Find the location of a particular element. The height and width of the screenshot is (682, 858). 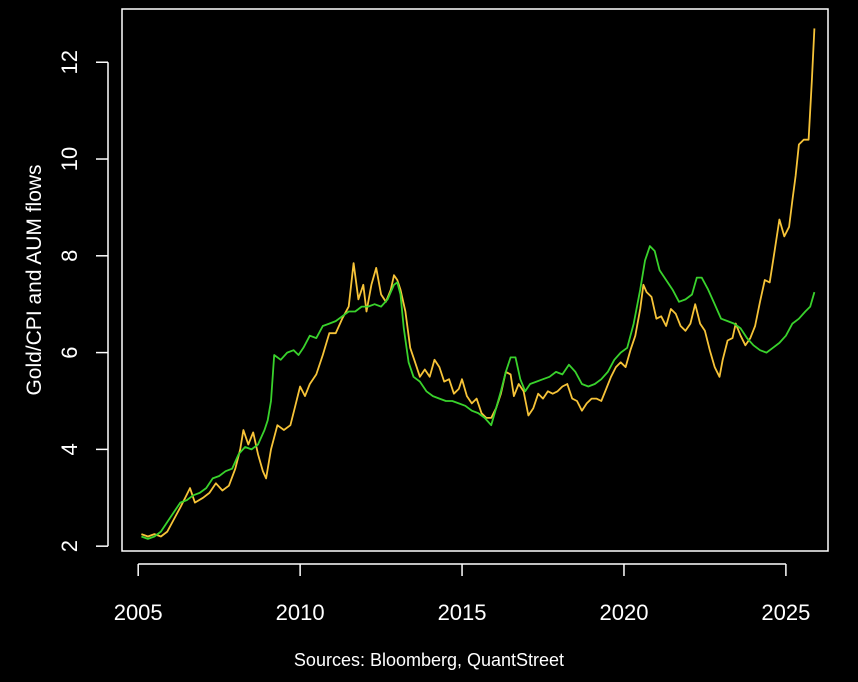

x-tick-label: 2015 is located at coordinates (462, 612).